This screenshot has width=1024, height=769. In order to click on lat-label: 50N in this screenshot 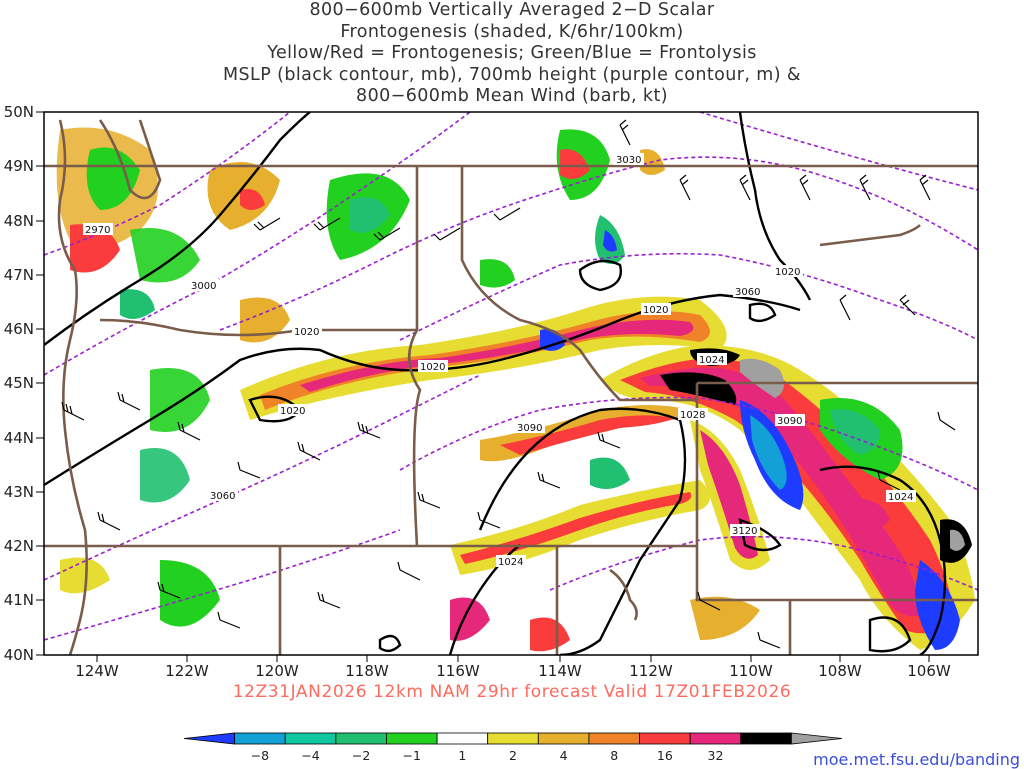, I will do `click(19, 112)`.